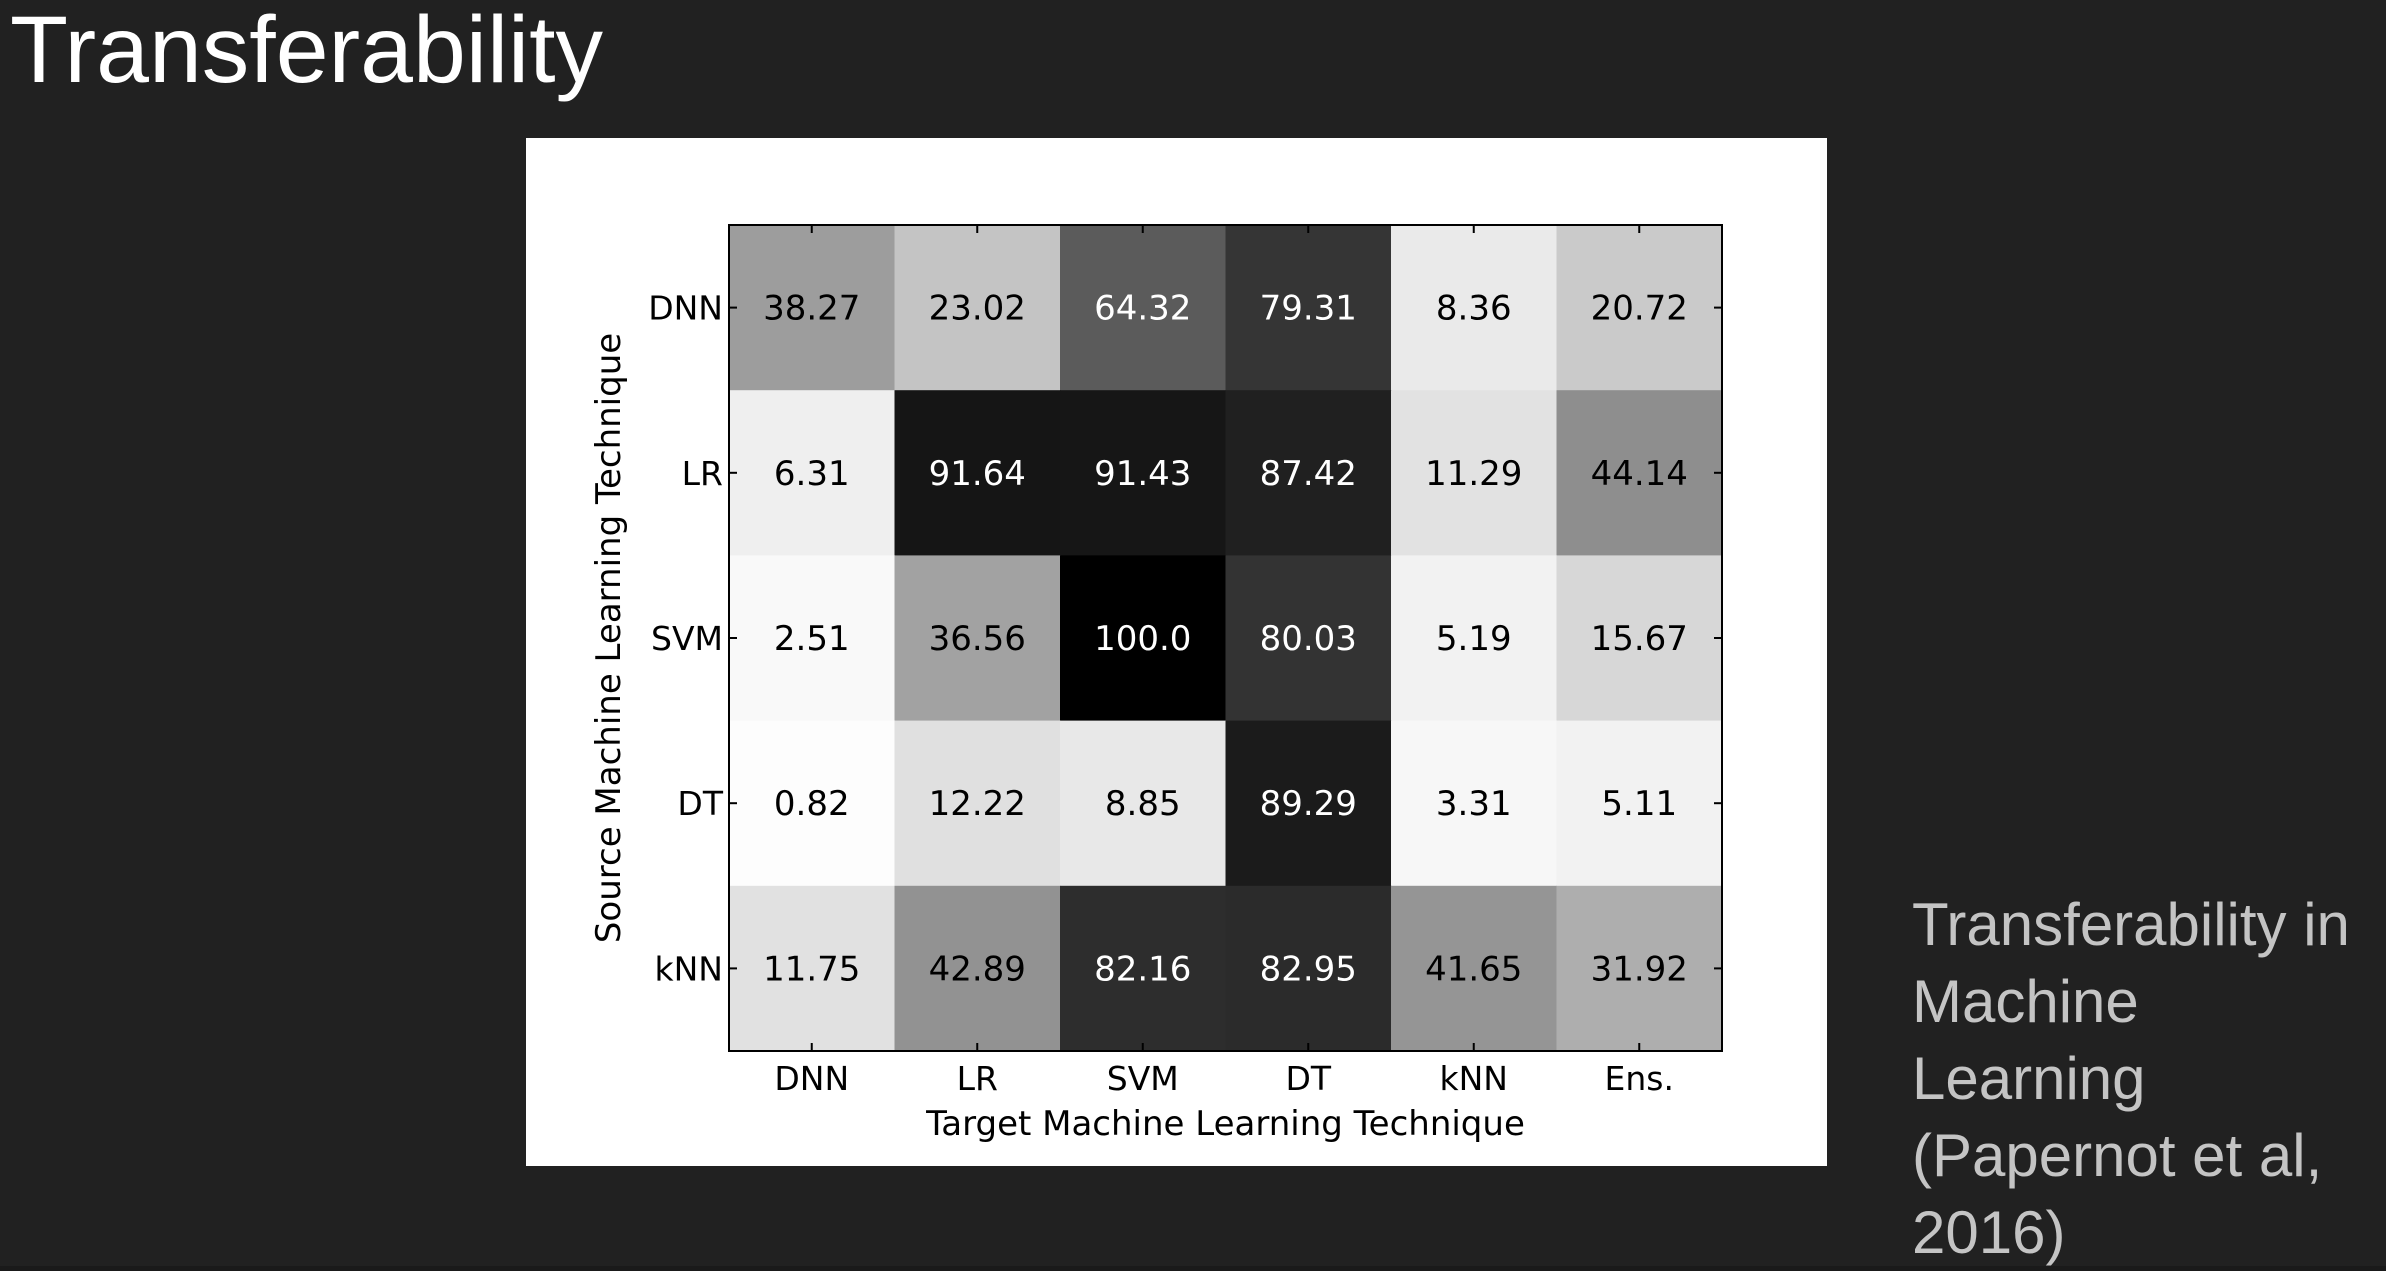  I want to click on cell-value-label: 89.29, so click(1308, 804).